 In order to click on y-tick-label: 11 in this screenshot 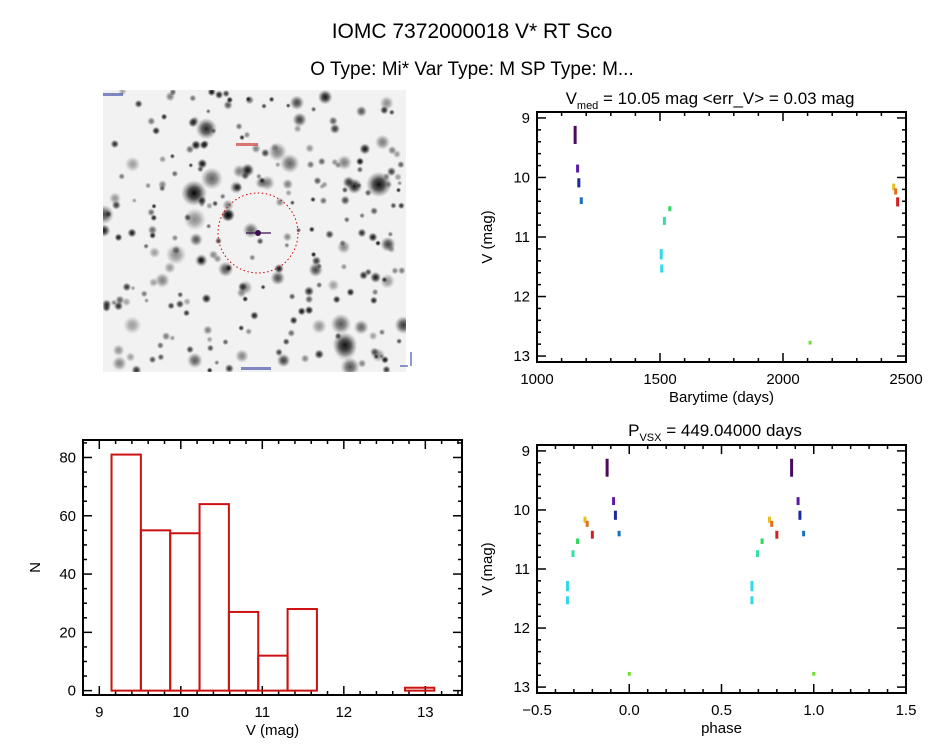, I will do `click(522, 569)`.